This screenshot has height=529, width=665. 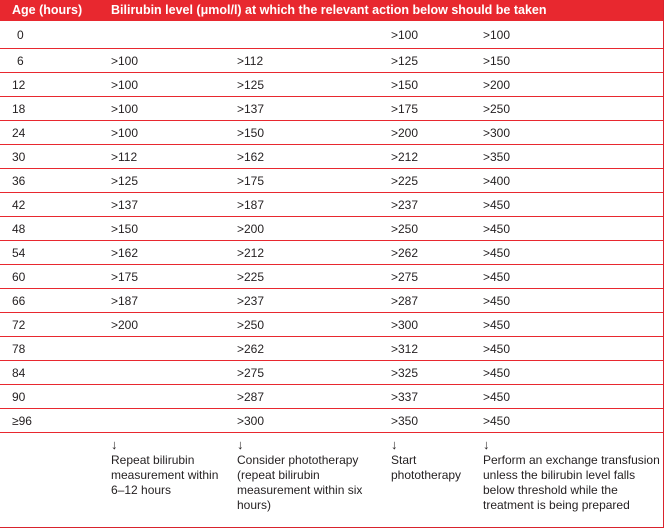 I want to click on level-cell: >212, so click(x=251, y=252).